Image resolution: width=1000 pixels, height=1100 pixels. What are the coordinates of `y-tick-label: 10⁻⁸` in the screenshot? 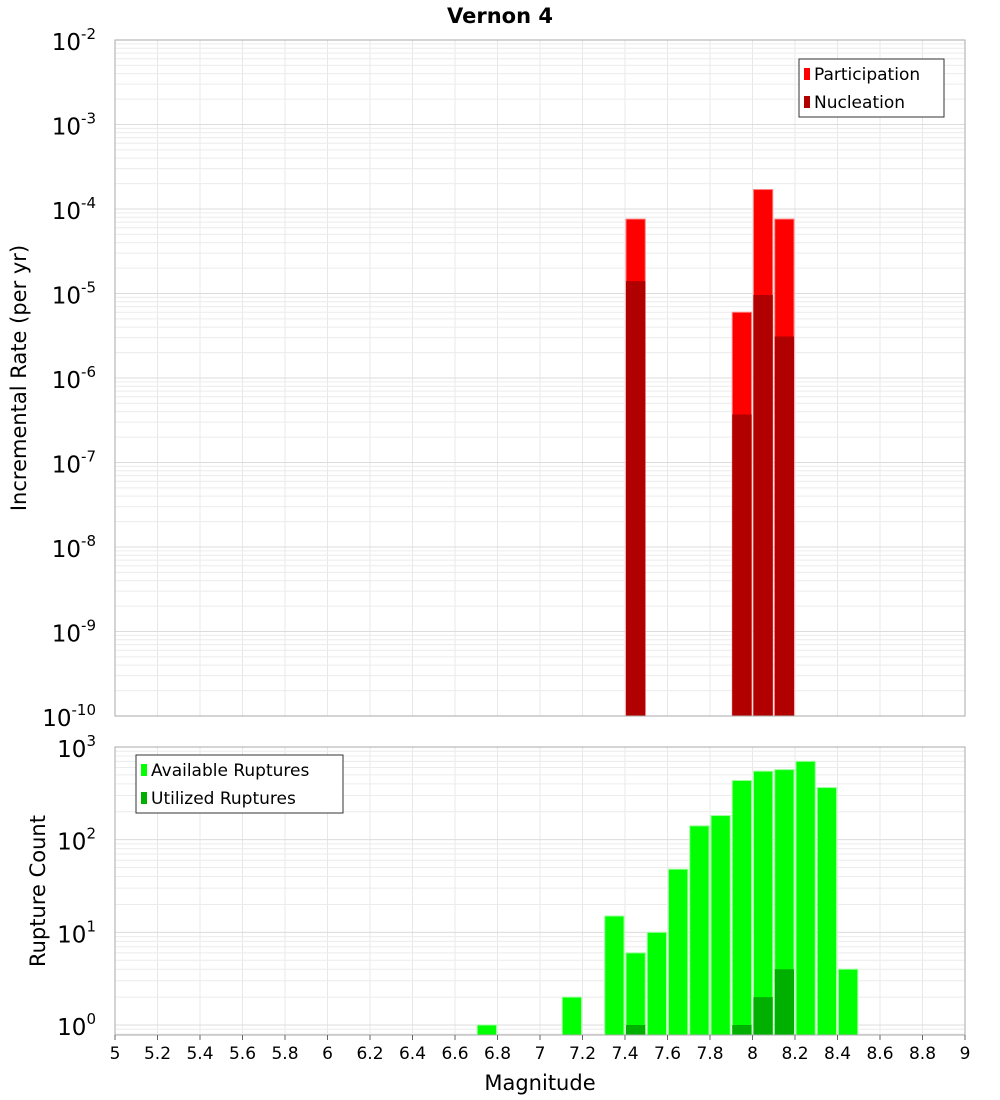 It's located at (74, 547).